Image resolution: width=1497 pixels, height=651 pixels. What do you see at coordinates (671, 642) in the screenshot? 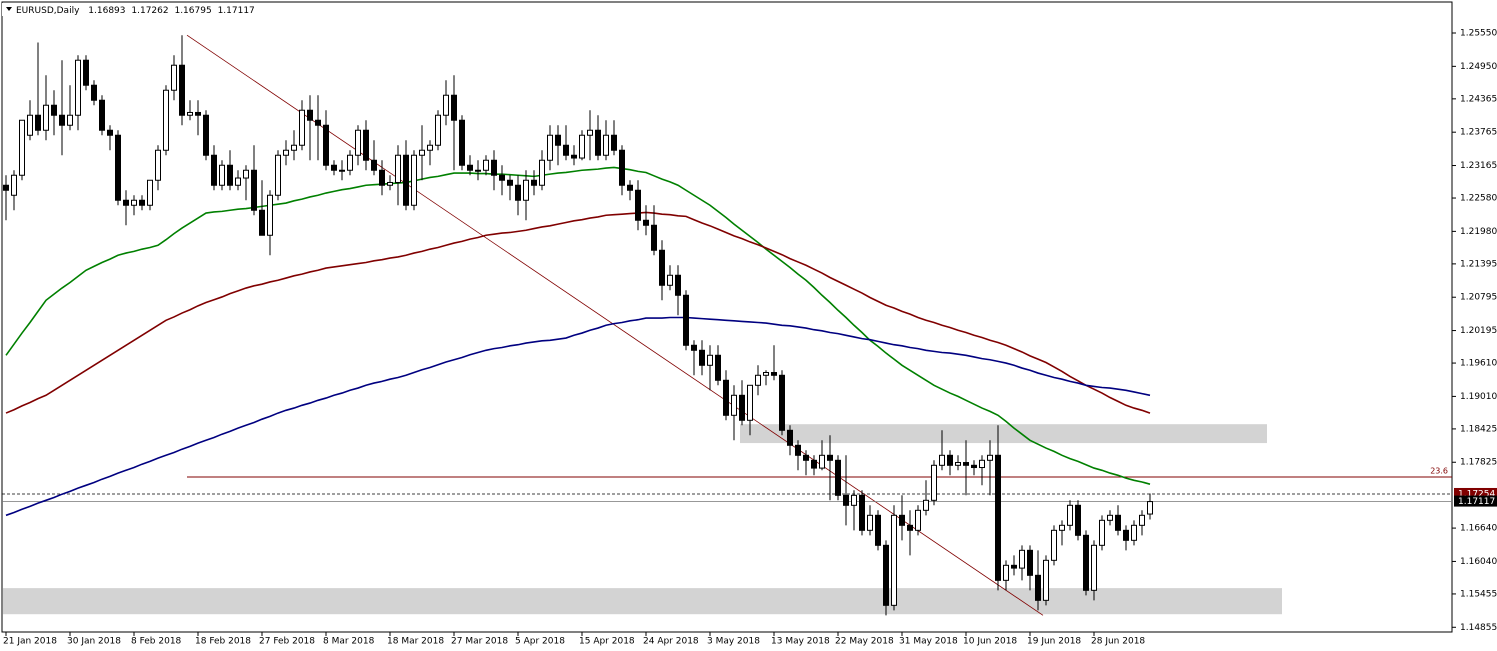
I see `x-tick-label: 24 Apr 2018` at bounding box center [671, 642].